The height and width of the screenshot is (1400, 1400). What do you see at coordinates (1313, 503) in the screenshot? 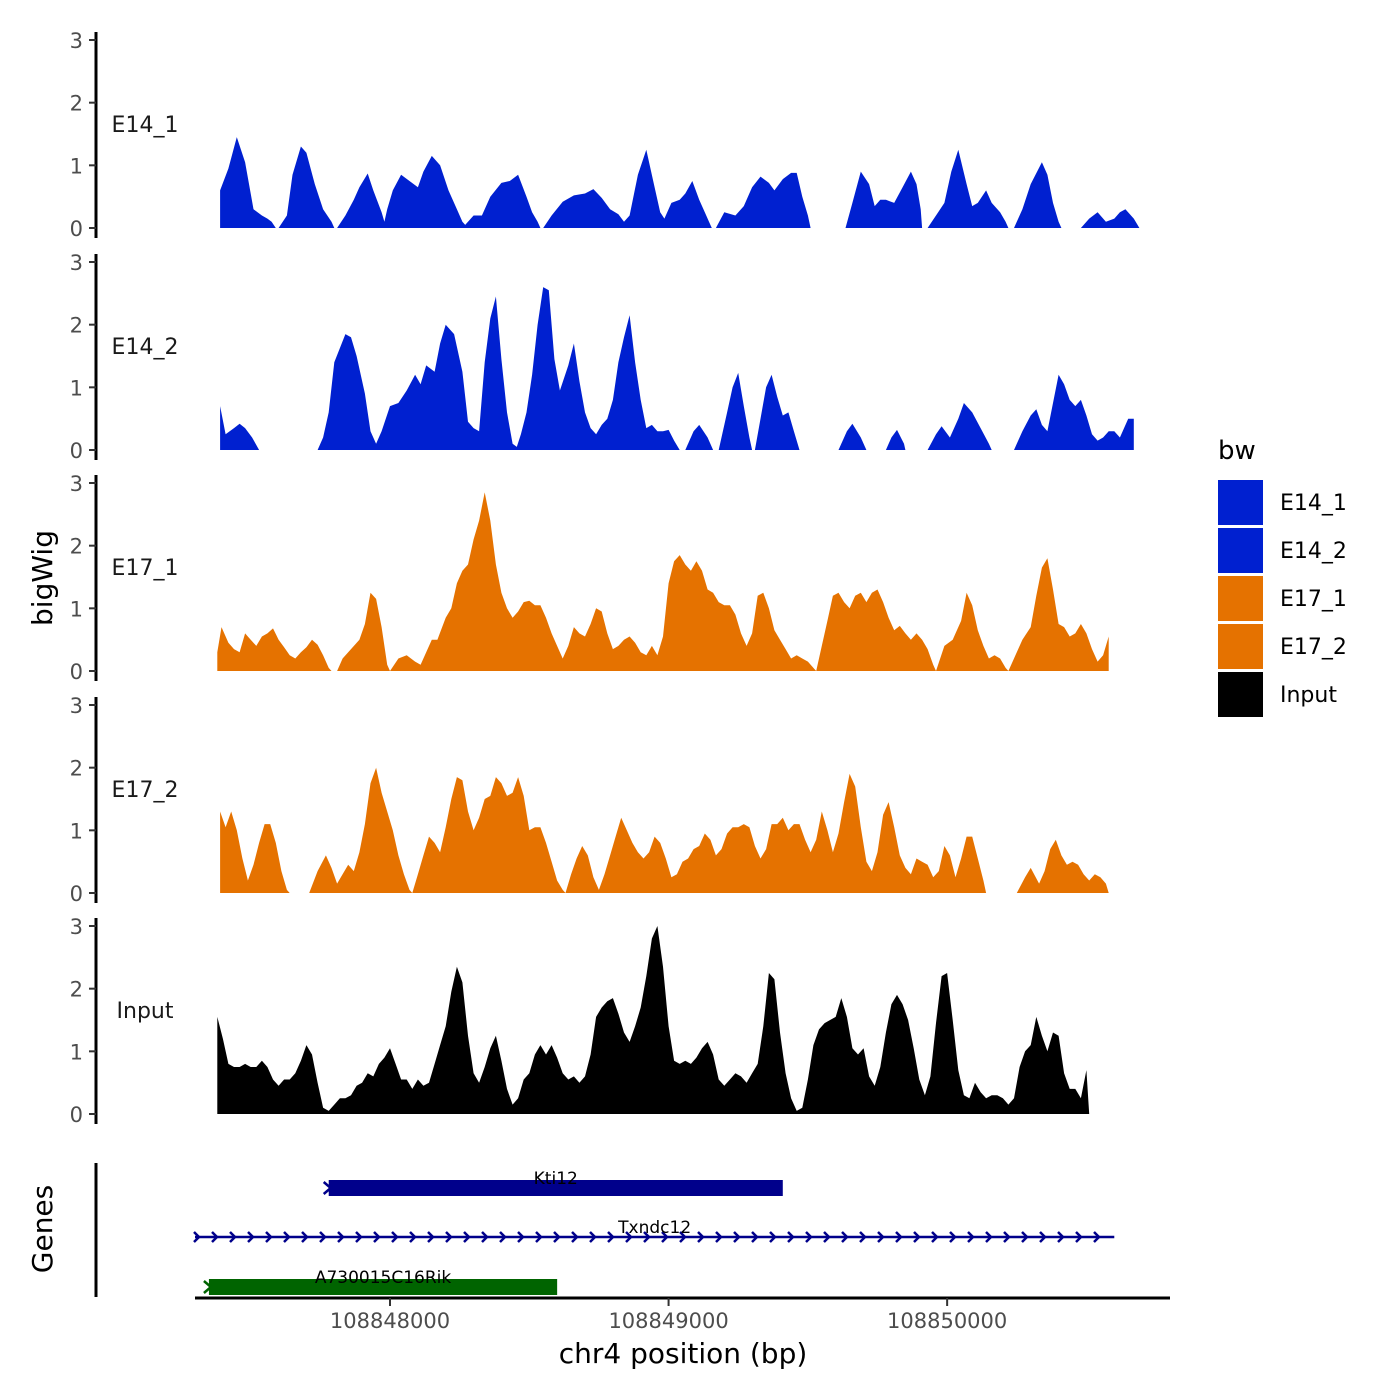
I see `legend-label: E14_1` at bounding box center [1313, 503].